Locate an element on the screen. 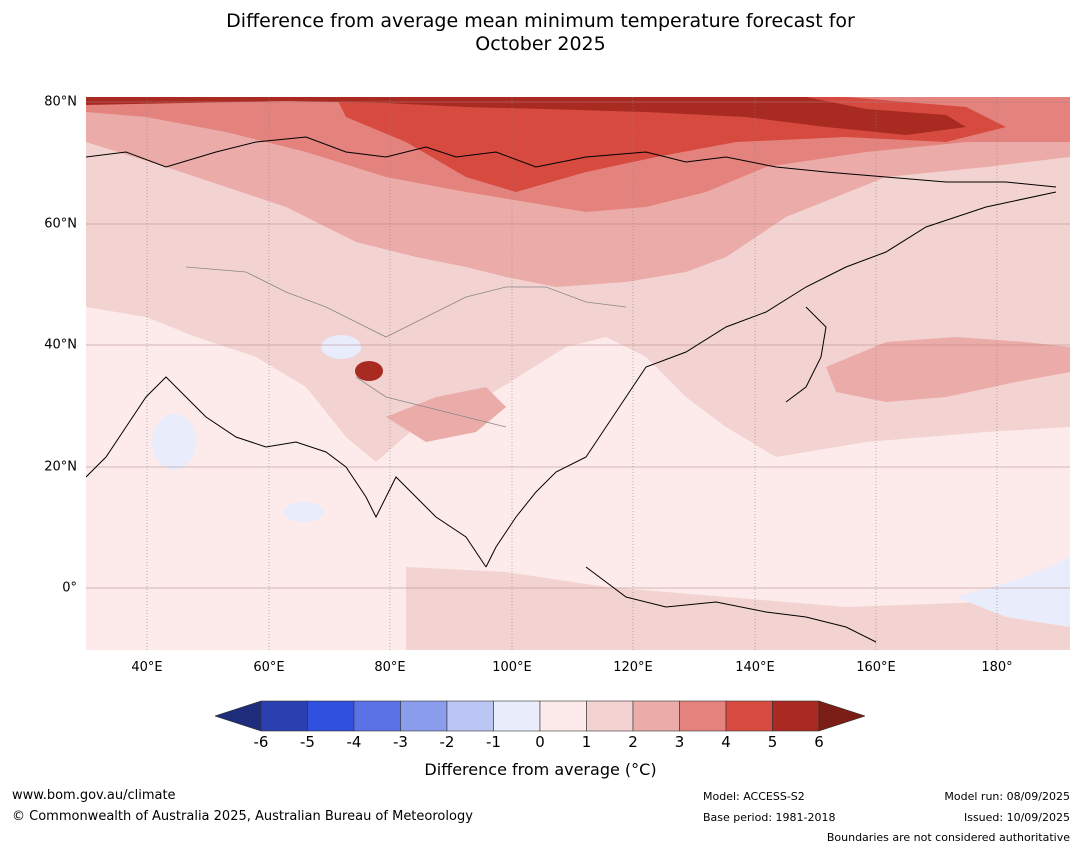 Image resolution: width=1081 pixels, height=850 pixels. border-china-india is located at coordinates (431, 402).